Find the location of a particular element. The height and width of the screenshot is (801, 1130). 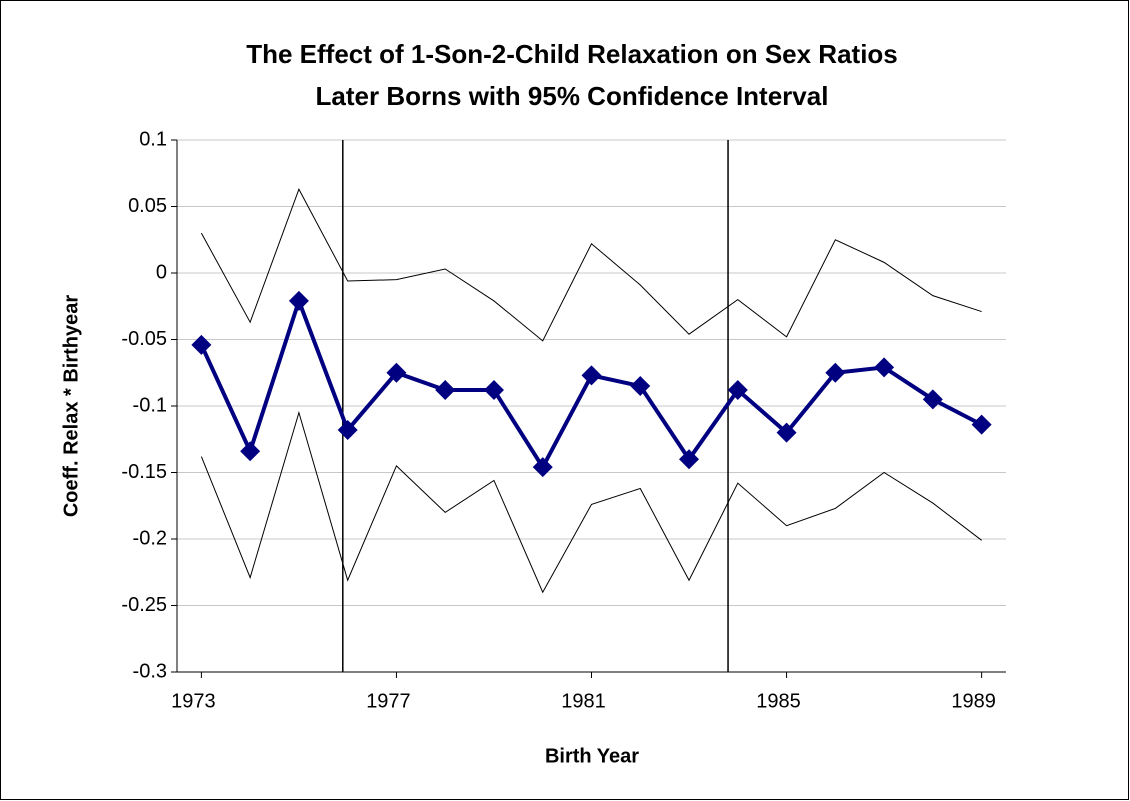

y-tick-label: -0.3 is located at coordinates (150, 671).